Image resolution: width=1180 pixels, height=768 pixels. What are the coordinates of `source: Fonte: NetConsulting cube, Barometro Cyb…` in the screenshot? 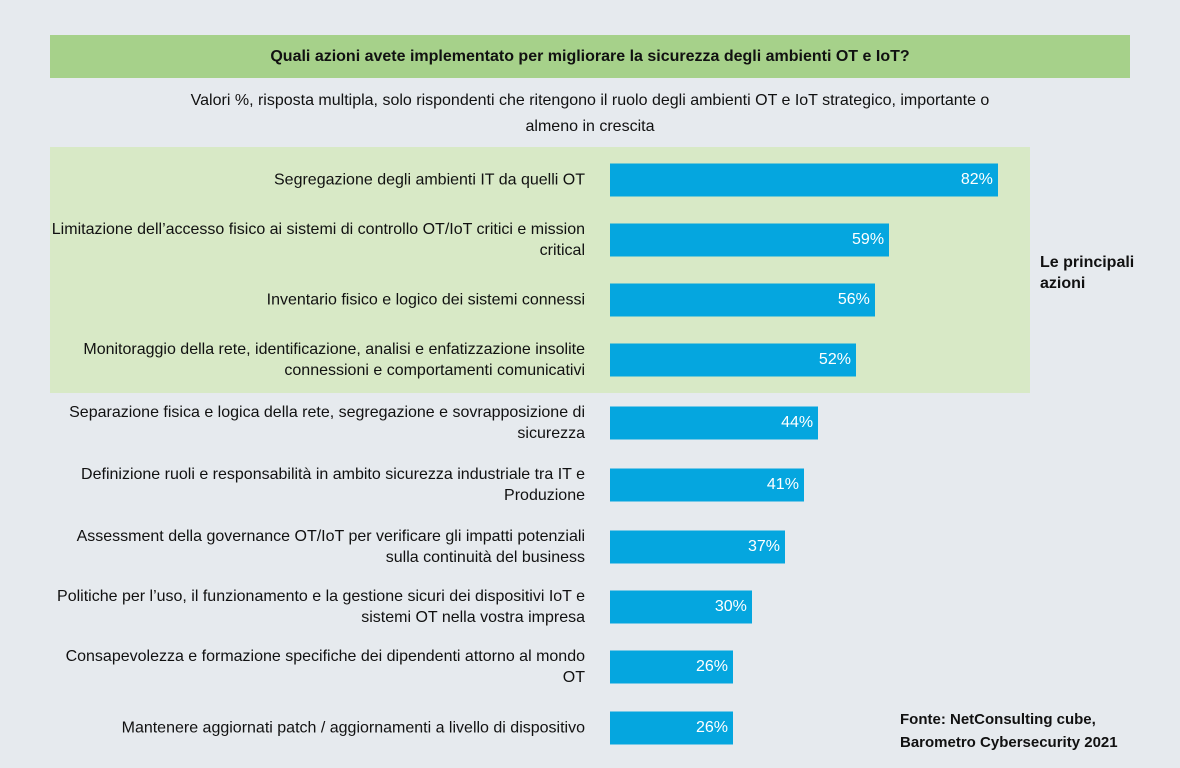 It's located at (1009, 731).